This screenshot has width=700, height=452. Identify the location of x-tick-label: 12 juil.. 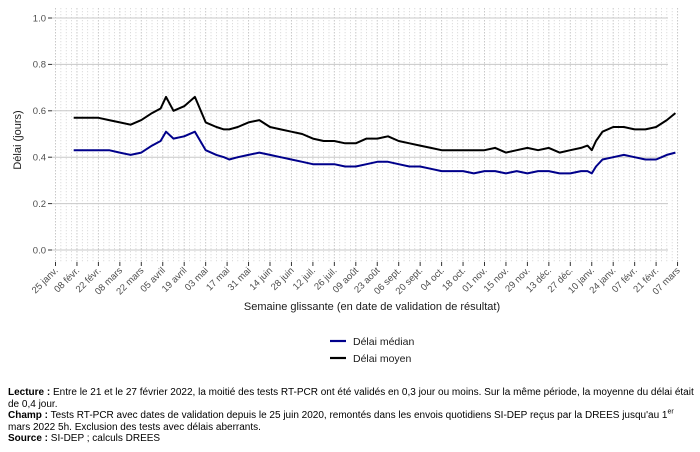
(304, 278).